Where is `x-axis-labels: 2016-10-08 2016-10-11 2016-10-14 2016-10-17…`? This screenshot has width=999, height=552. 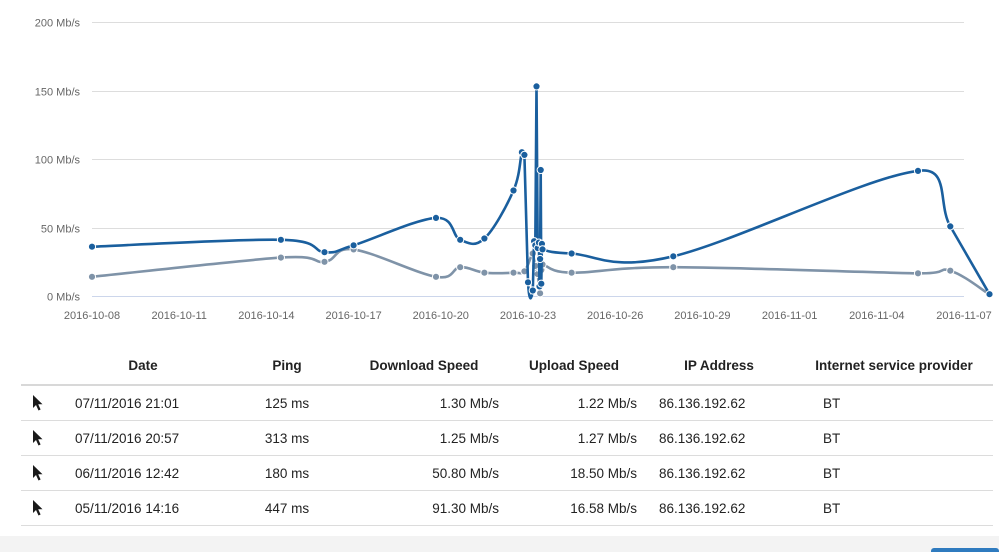
x-axis-labels: 2016-10-08 2016-10-11 2016-10-14 2016-10-17… is located at coordinates (528, 316).